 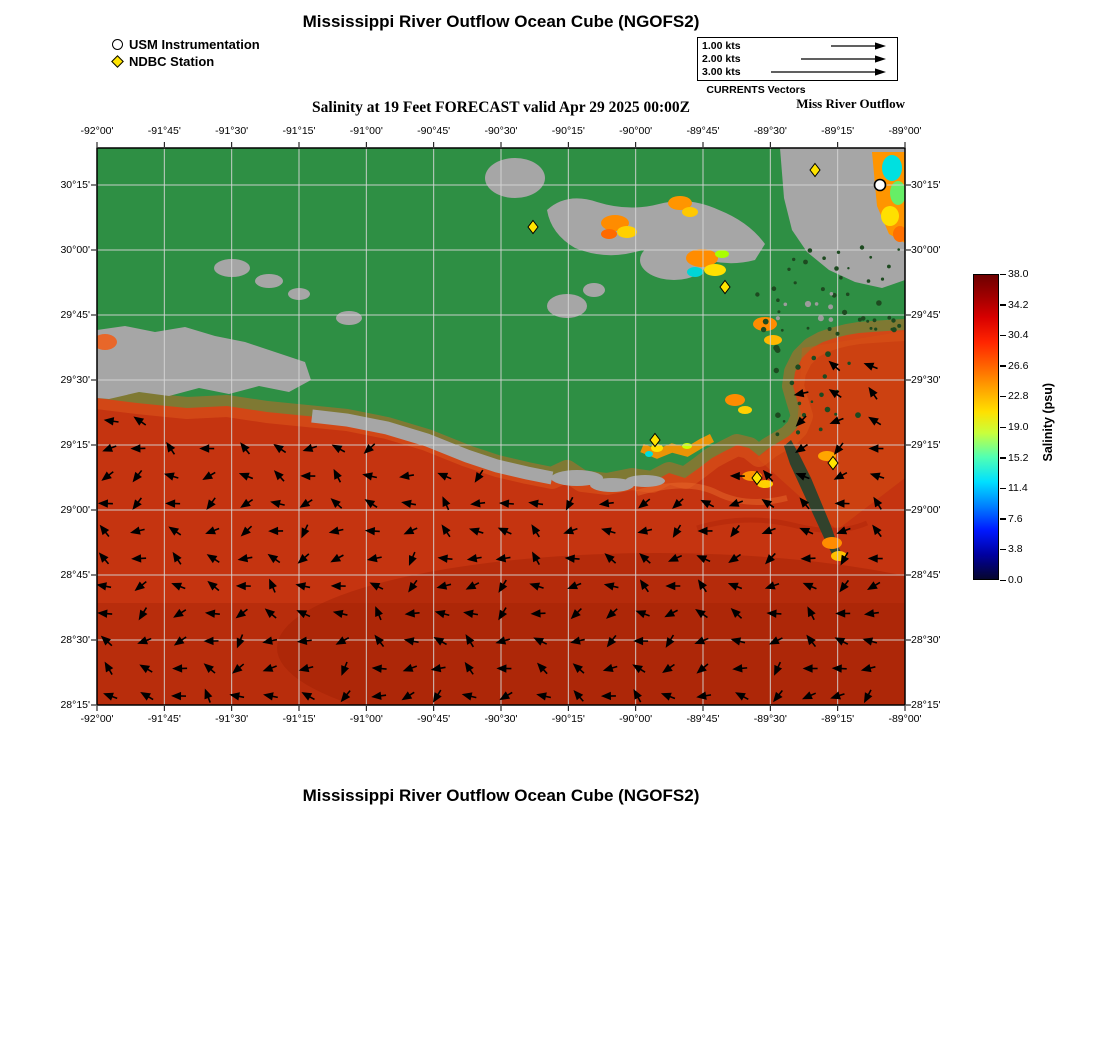 What do you see at coordinates (926, 705) in the screenshot?
I see `y-axis-tick-right: 28°15'` at bounding box center [926, 705].